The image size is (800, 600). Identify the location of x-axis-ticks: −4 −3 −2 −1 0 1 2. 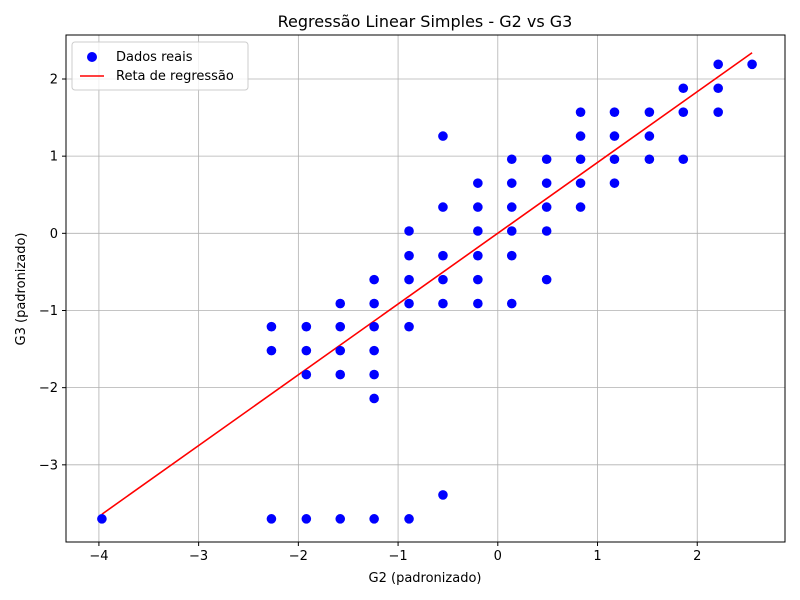
(395, 553).